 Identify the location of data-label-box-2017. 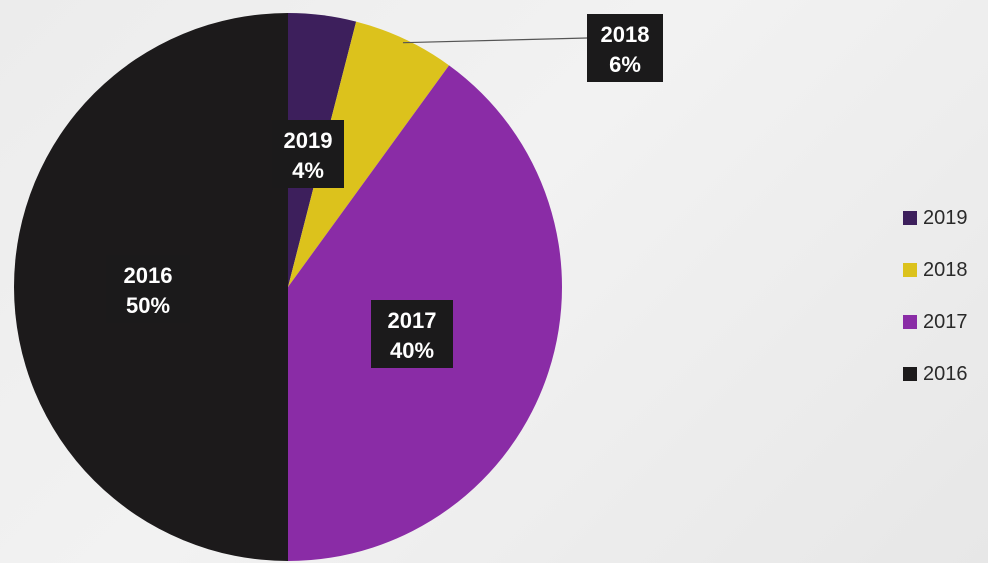
(412, 334).